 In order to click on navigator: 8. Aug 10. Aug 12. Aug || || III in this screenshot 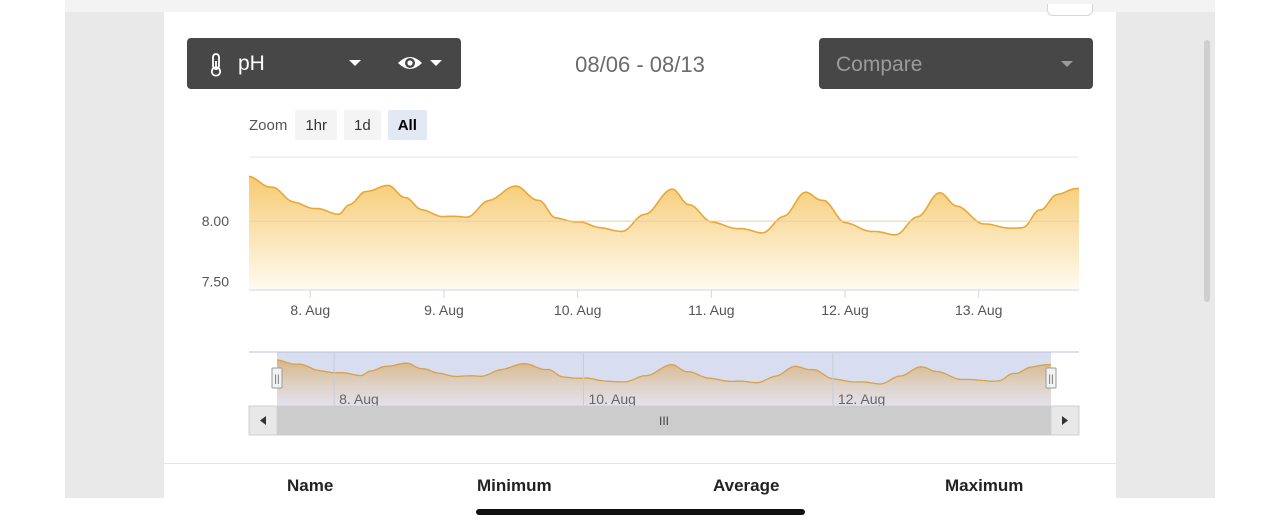, I will do `click(664, 393)`.